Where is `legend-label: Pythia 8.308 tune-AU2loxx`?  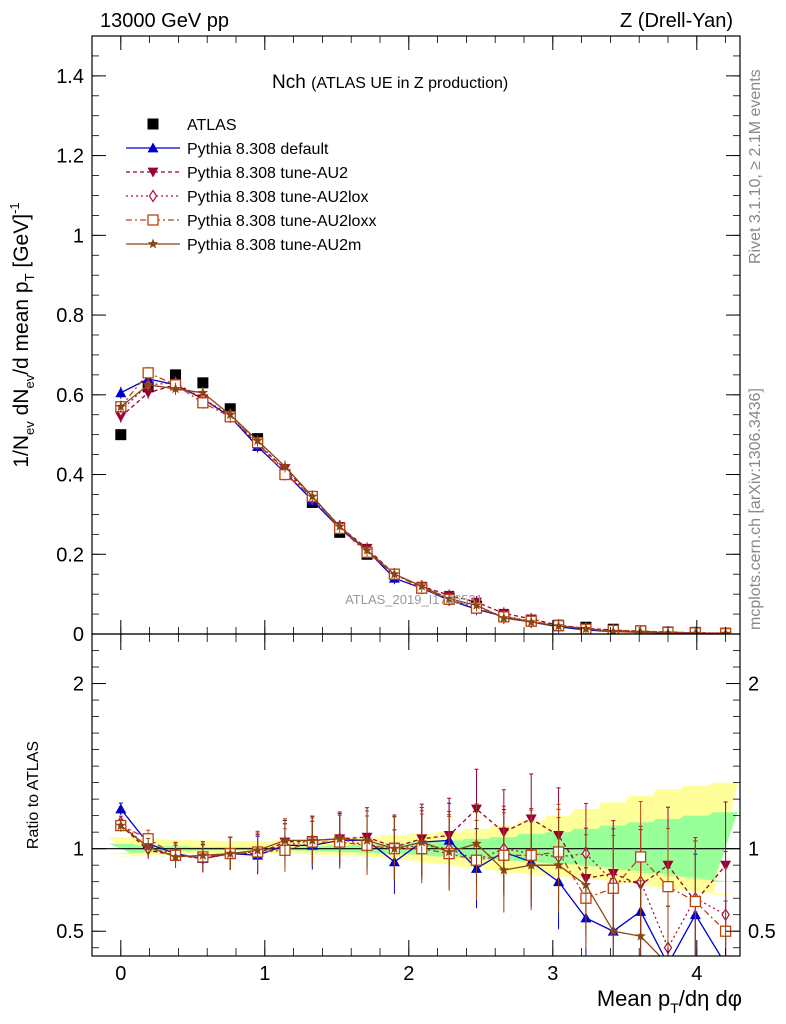 legend-label: Pythia 8.308 tune-AU2loxx is located at coordinates (281, 221).